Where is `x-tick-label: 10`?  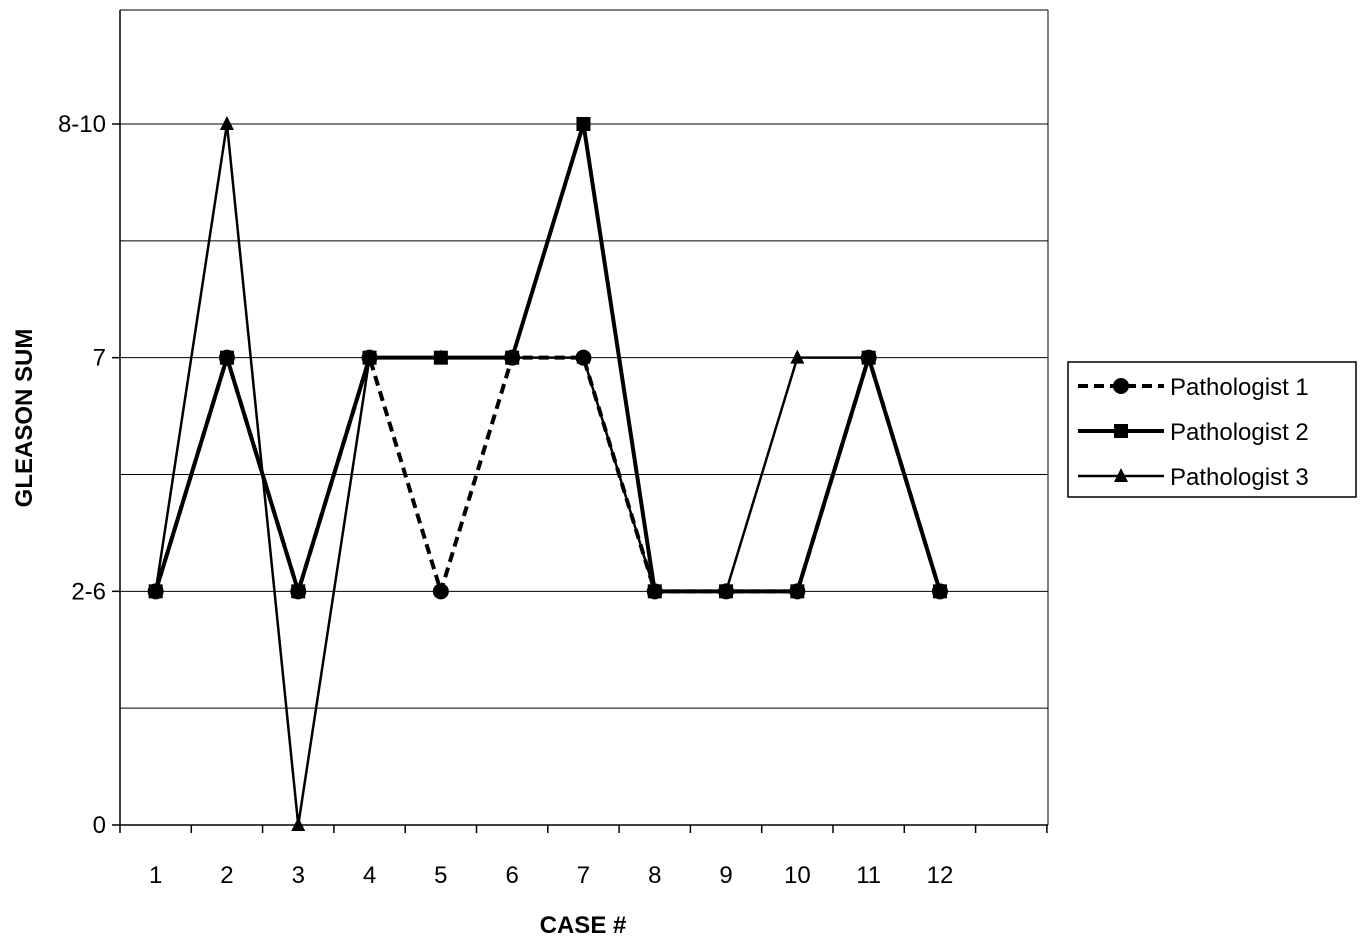 x-tick-label: 10 is located at coordinates (797, 875).